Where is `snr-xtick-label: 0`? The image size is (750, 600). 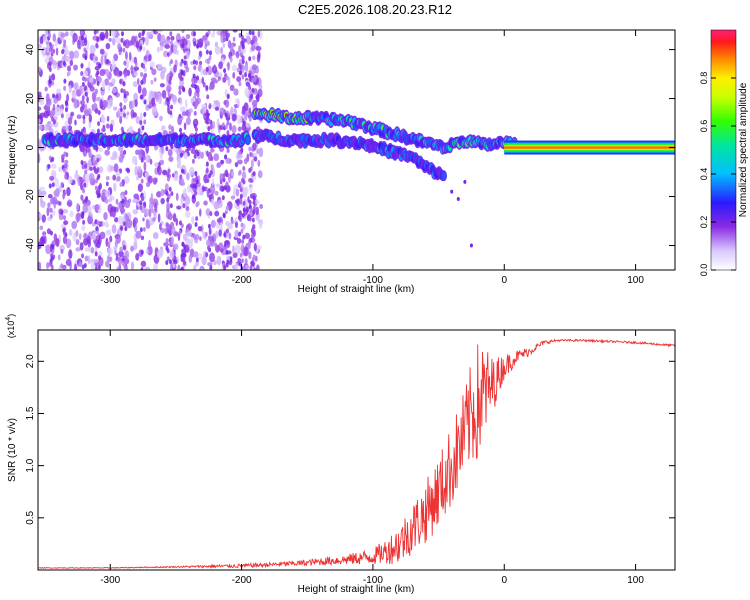 snr-xtick-label: 0 is located at coordinates (504, 580).